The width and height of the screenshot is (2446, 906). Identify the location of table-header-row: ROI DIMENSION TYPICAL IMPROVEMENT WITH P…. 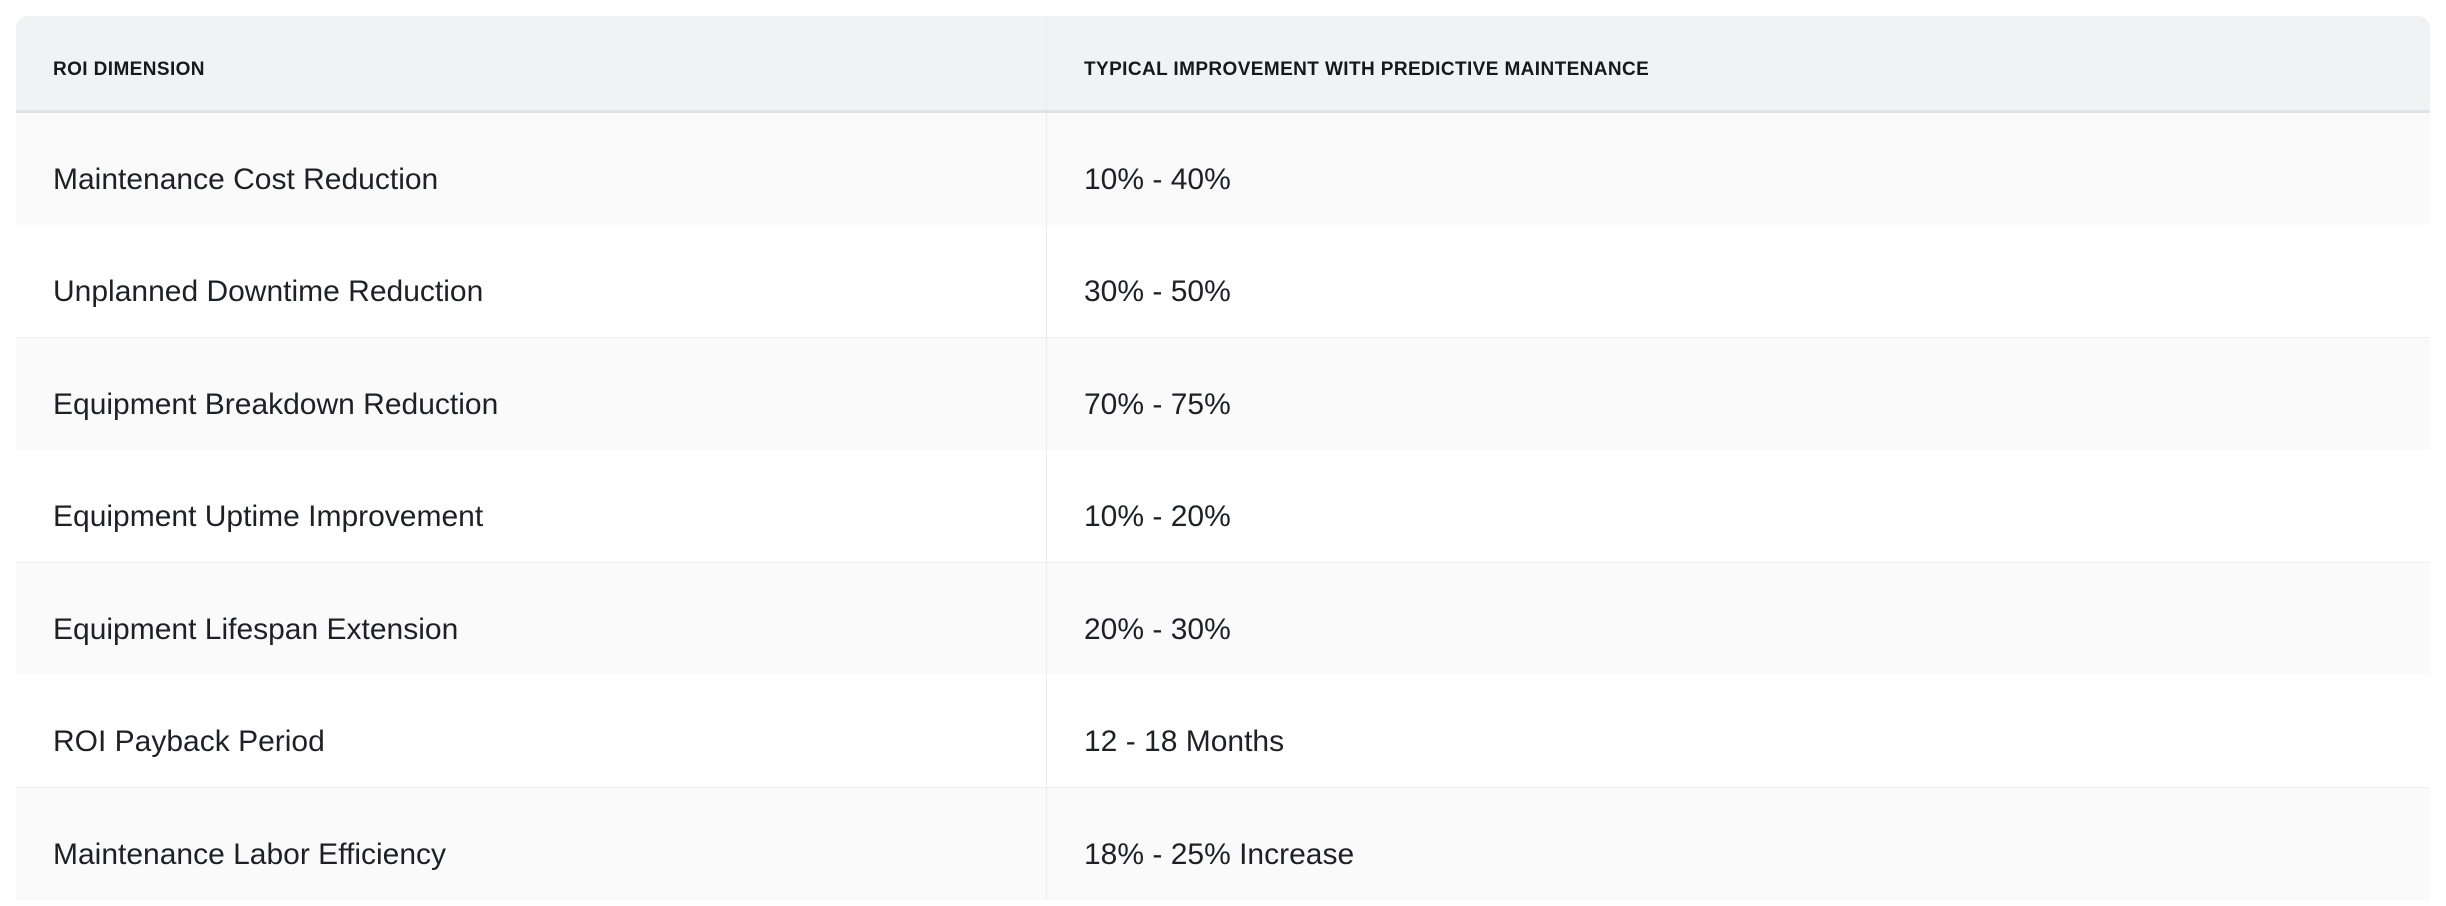
(1223, 64).